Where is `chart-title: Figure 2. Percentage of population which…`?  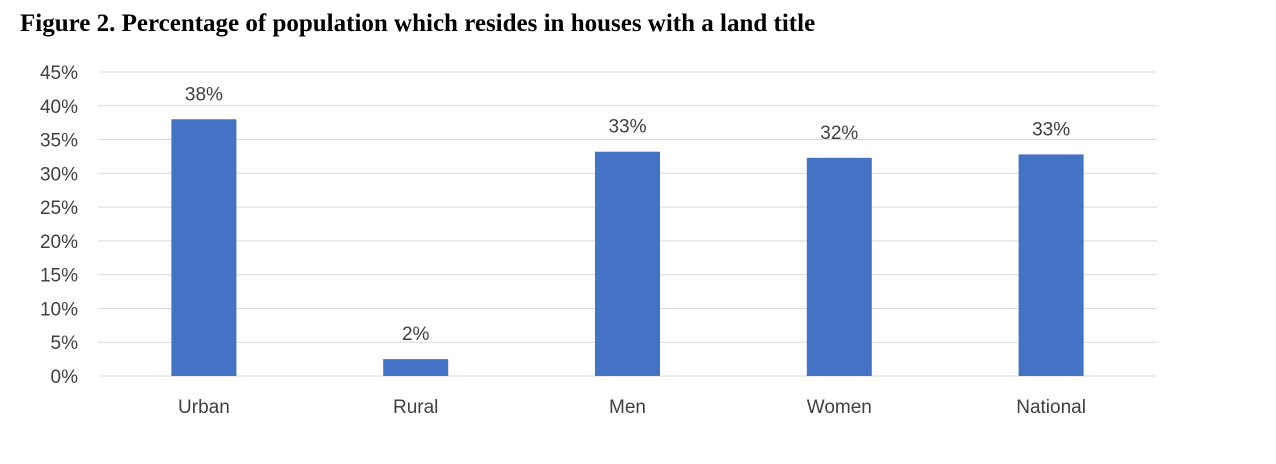
chart-title: Figure 2. Percentage of population which… is located at coordinates (418, 23).